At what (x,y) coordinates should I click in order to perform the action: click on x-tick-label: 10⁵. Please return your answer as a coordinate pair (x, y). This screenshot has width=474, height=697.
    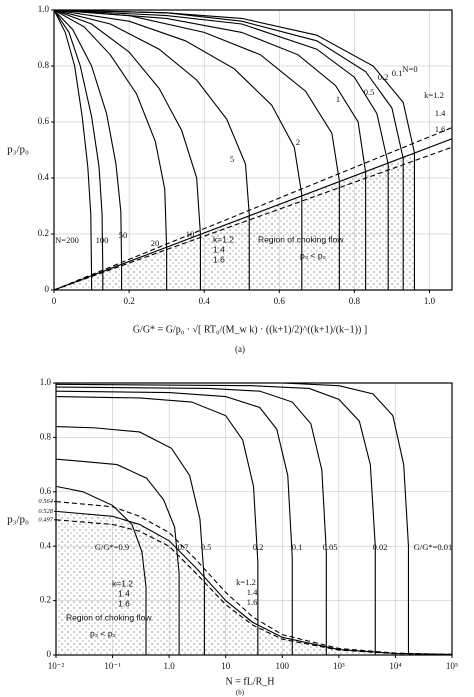
    Looking at the image, I should click on (452, 666).